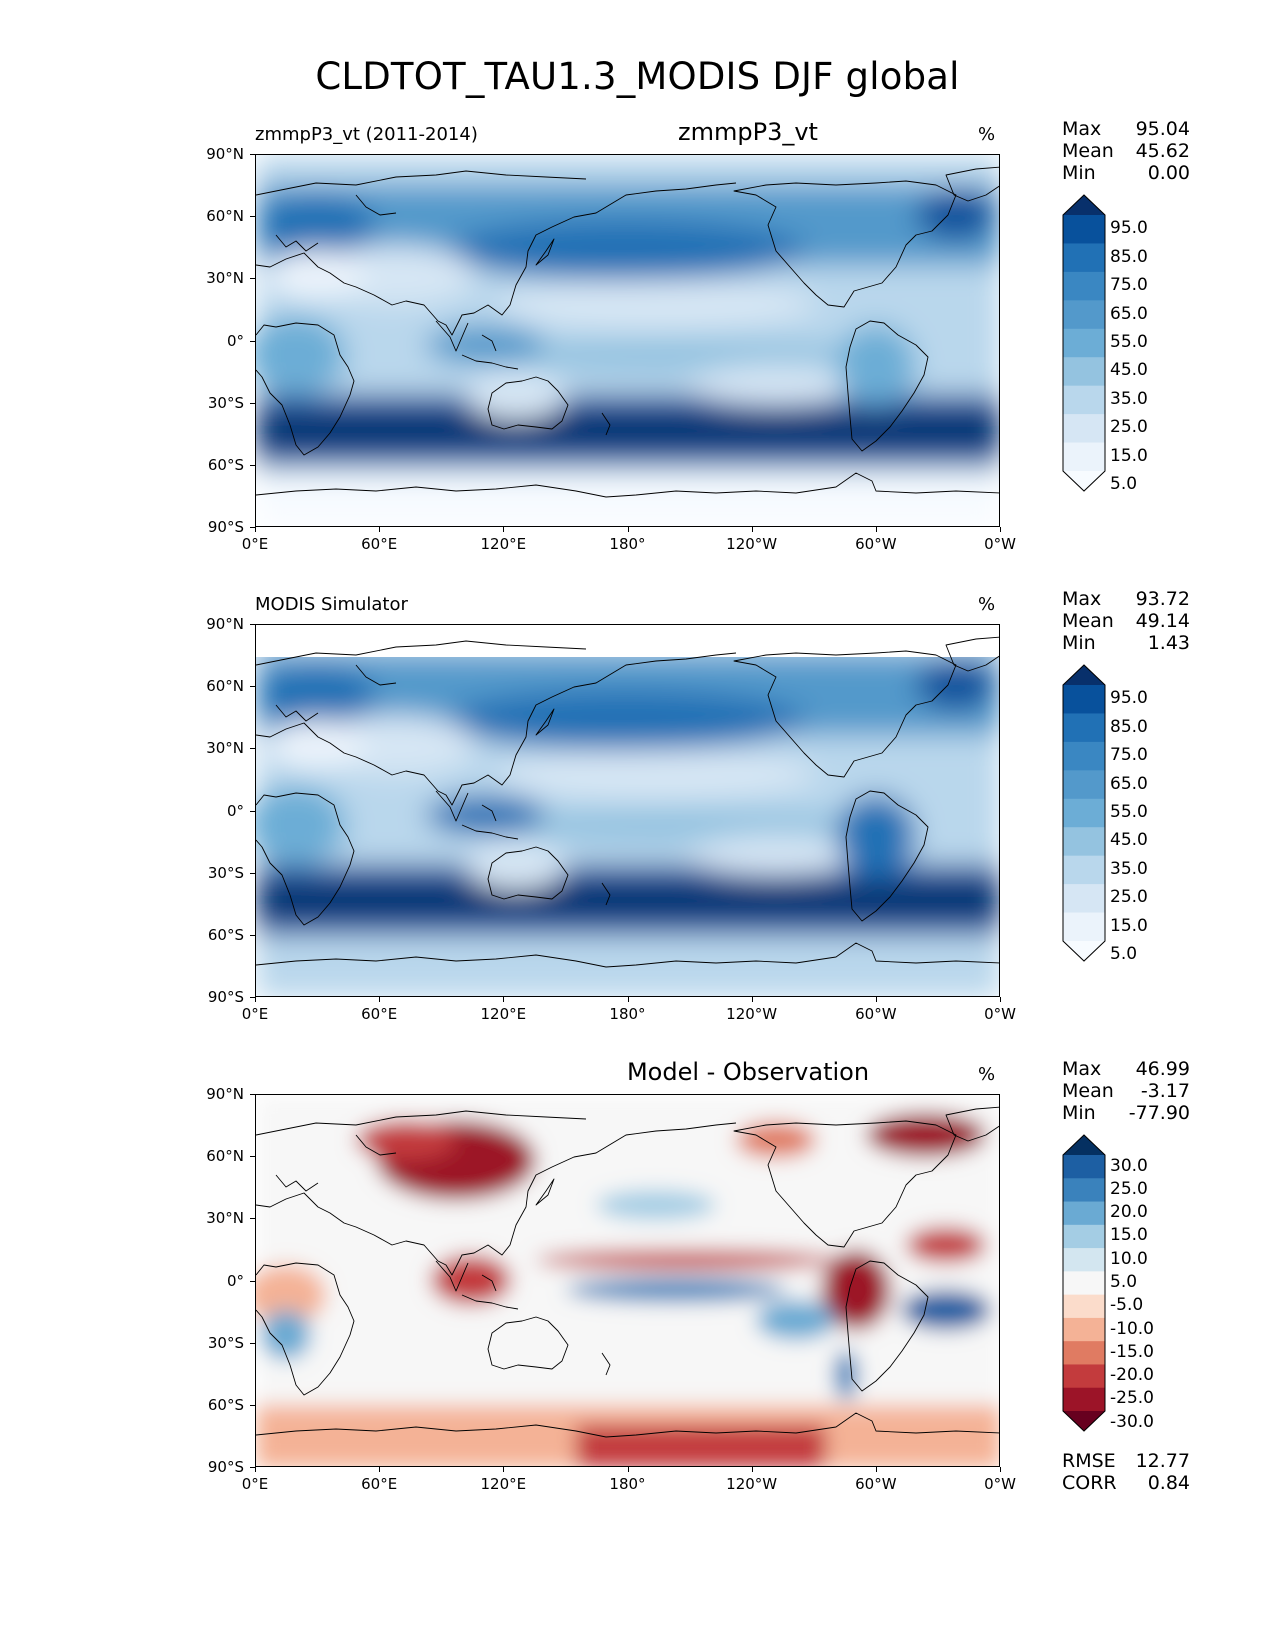 This screenshot has height=1650, width=1275. I want to click on colorbar-label: 10.0, so click(1129, 1258).